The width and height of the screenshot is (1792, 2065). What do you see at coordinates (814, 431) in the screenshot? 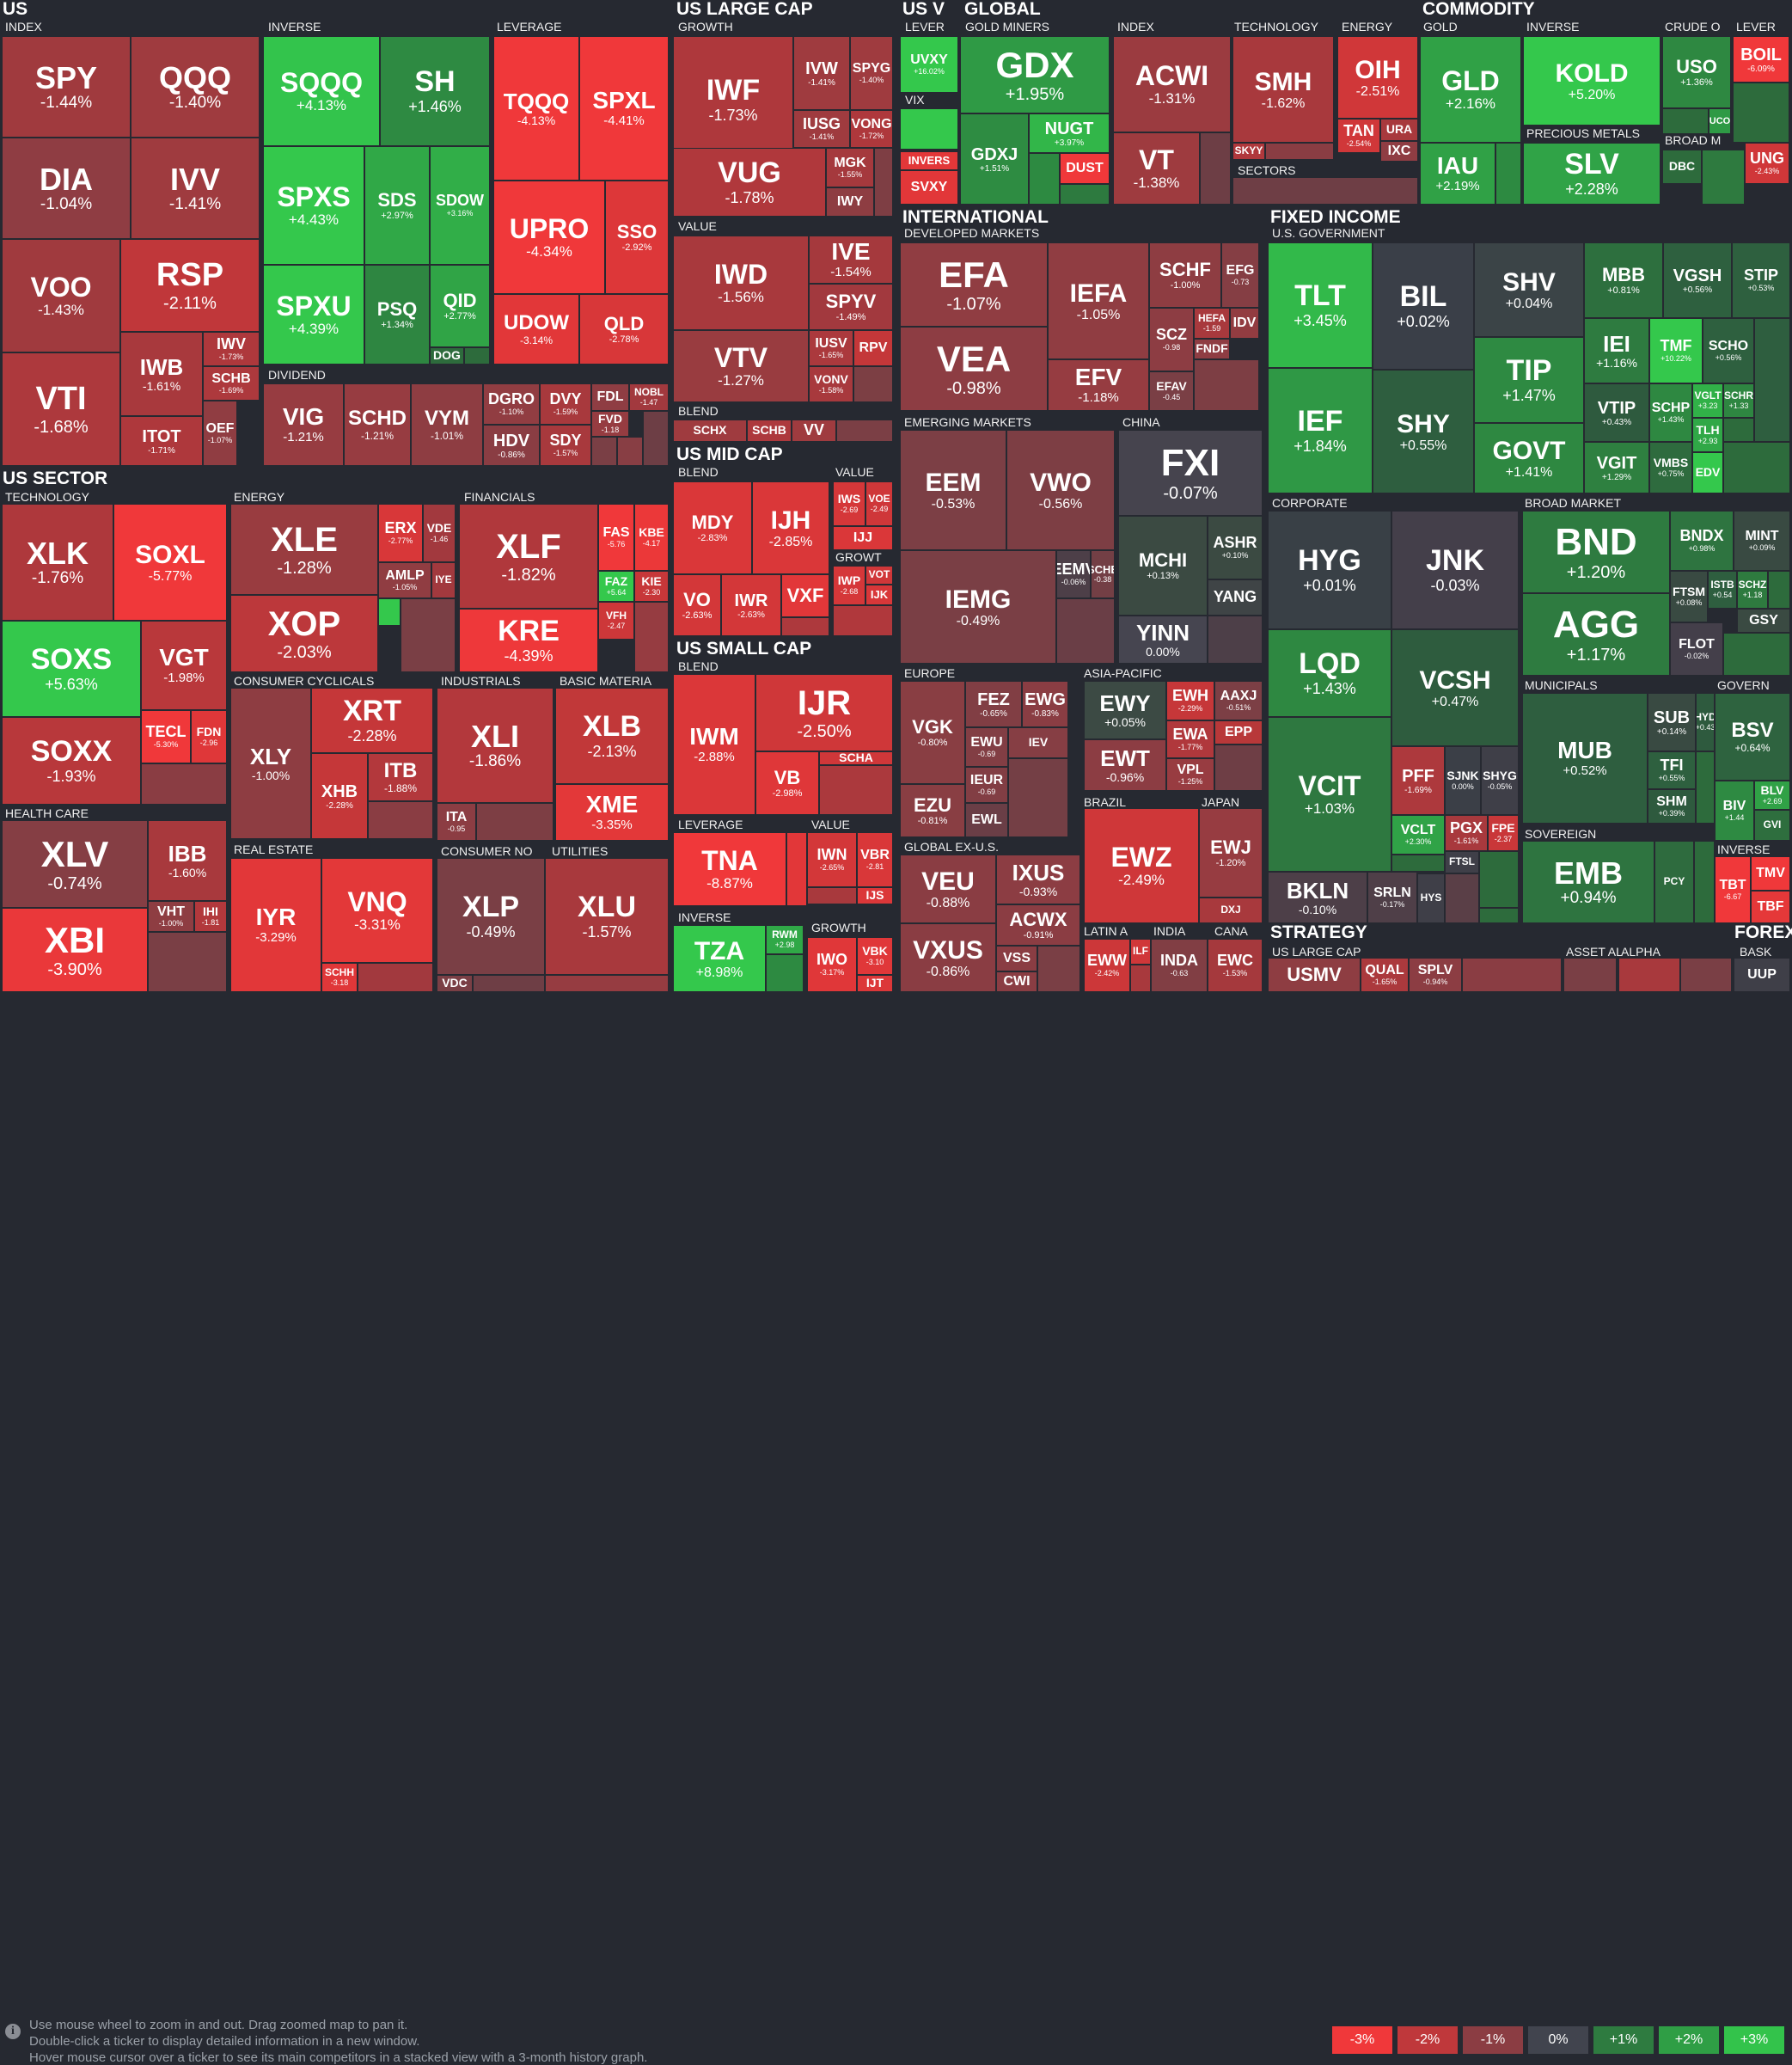
I see `tile-vv: VV` at bounding box center [814, 431].